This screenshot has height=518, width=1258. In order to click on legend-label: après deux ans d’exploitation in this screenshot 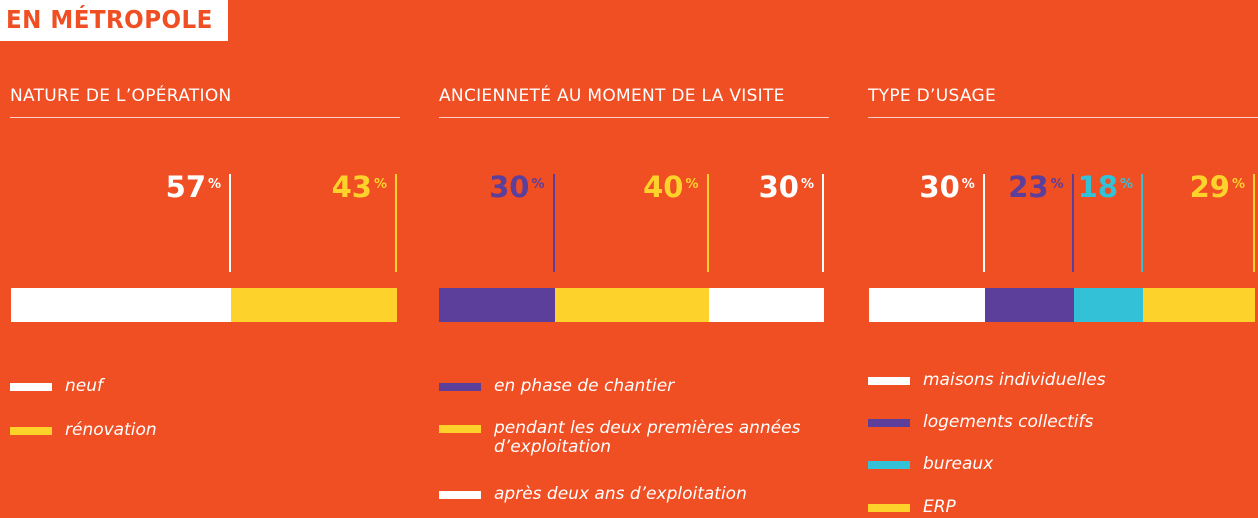, I will do `click(620, 494)`.